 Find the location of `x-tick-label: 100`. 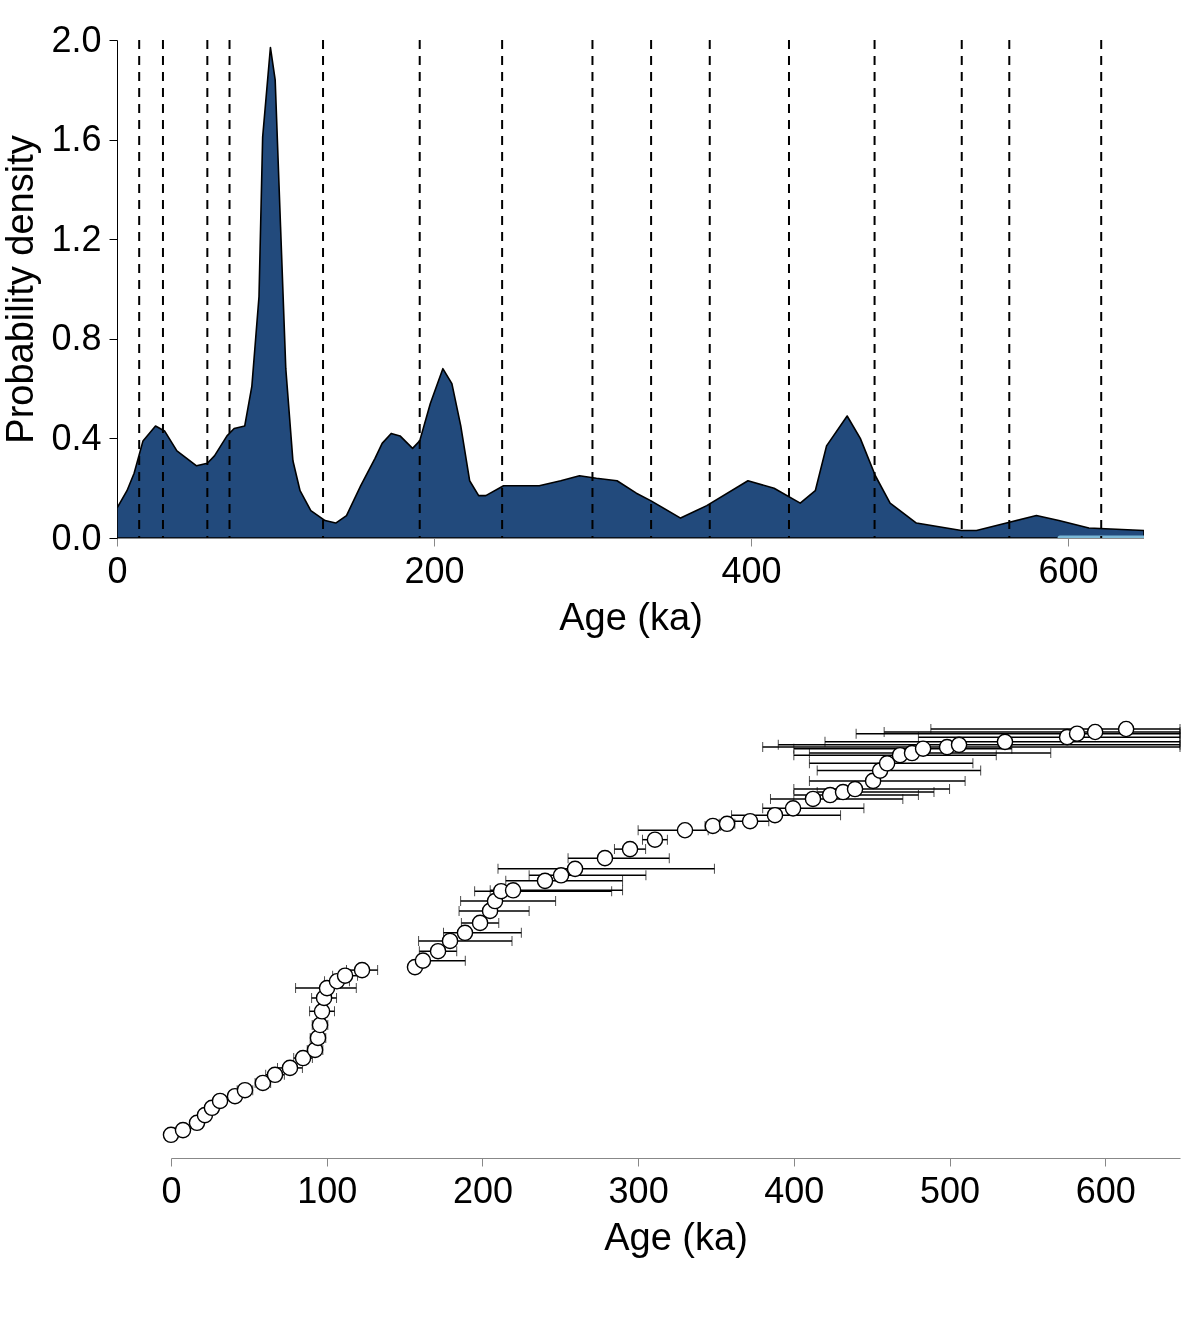

x-tick-label: 100 is located at coordinates (327, 1190).